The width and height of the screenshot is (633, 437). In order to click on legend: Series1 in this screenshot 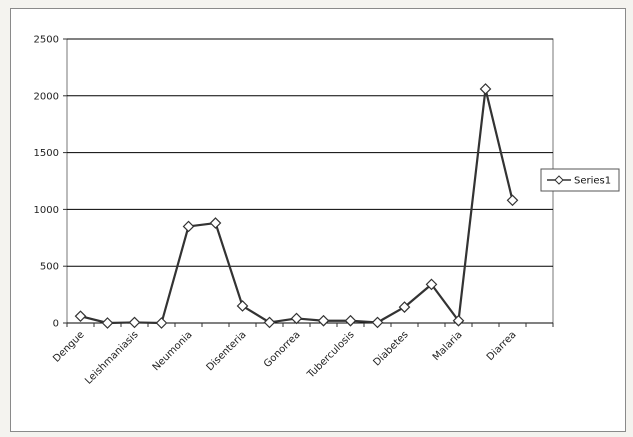, I will do `click(580, 180)`.